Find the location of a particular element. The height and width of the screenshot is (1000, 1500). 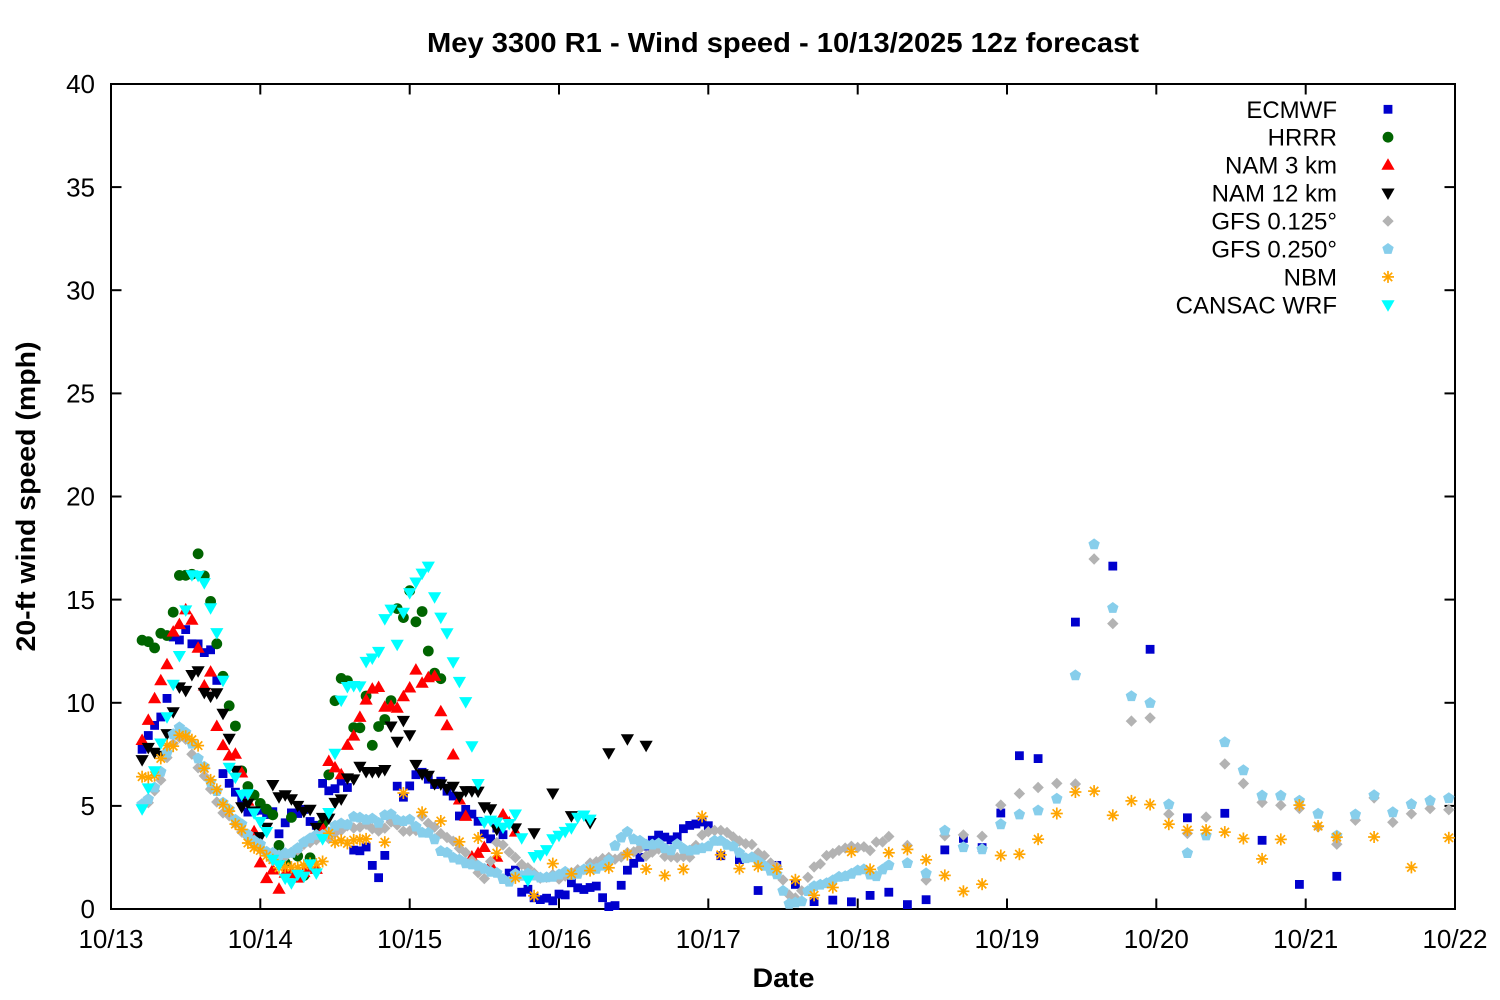

svg-text: 40 is located at coordinates (80, 84).